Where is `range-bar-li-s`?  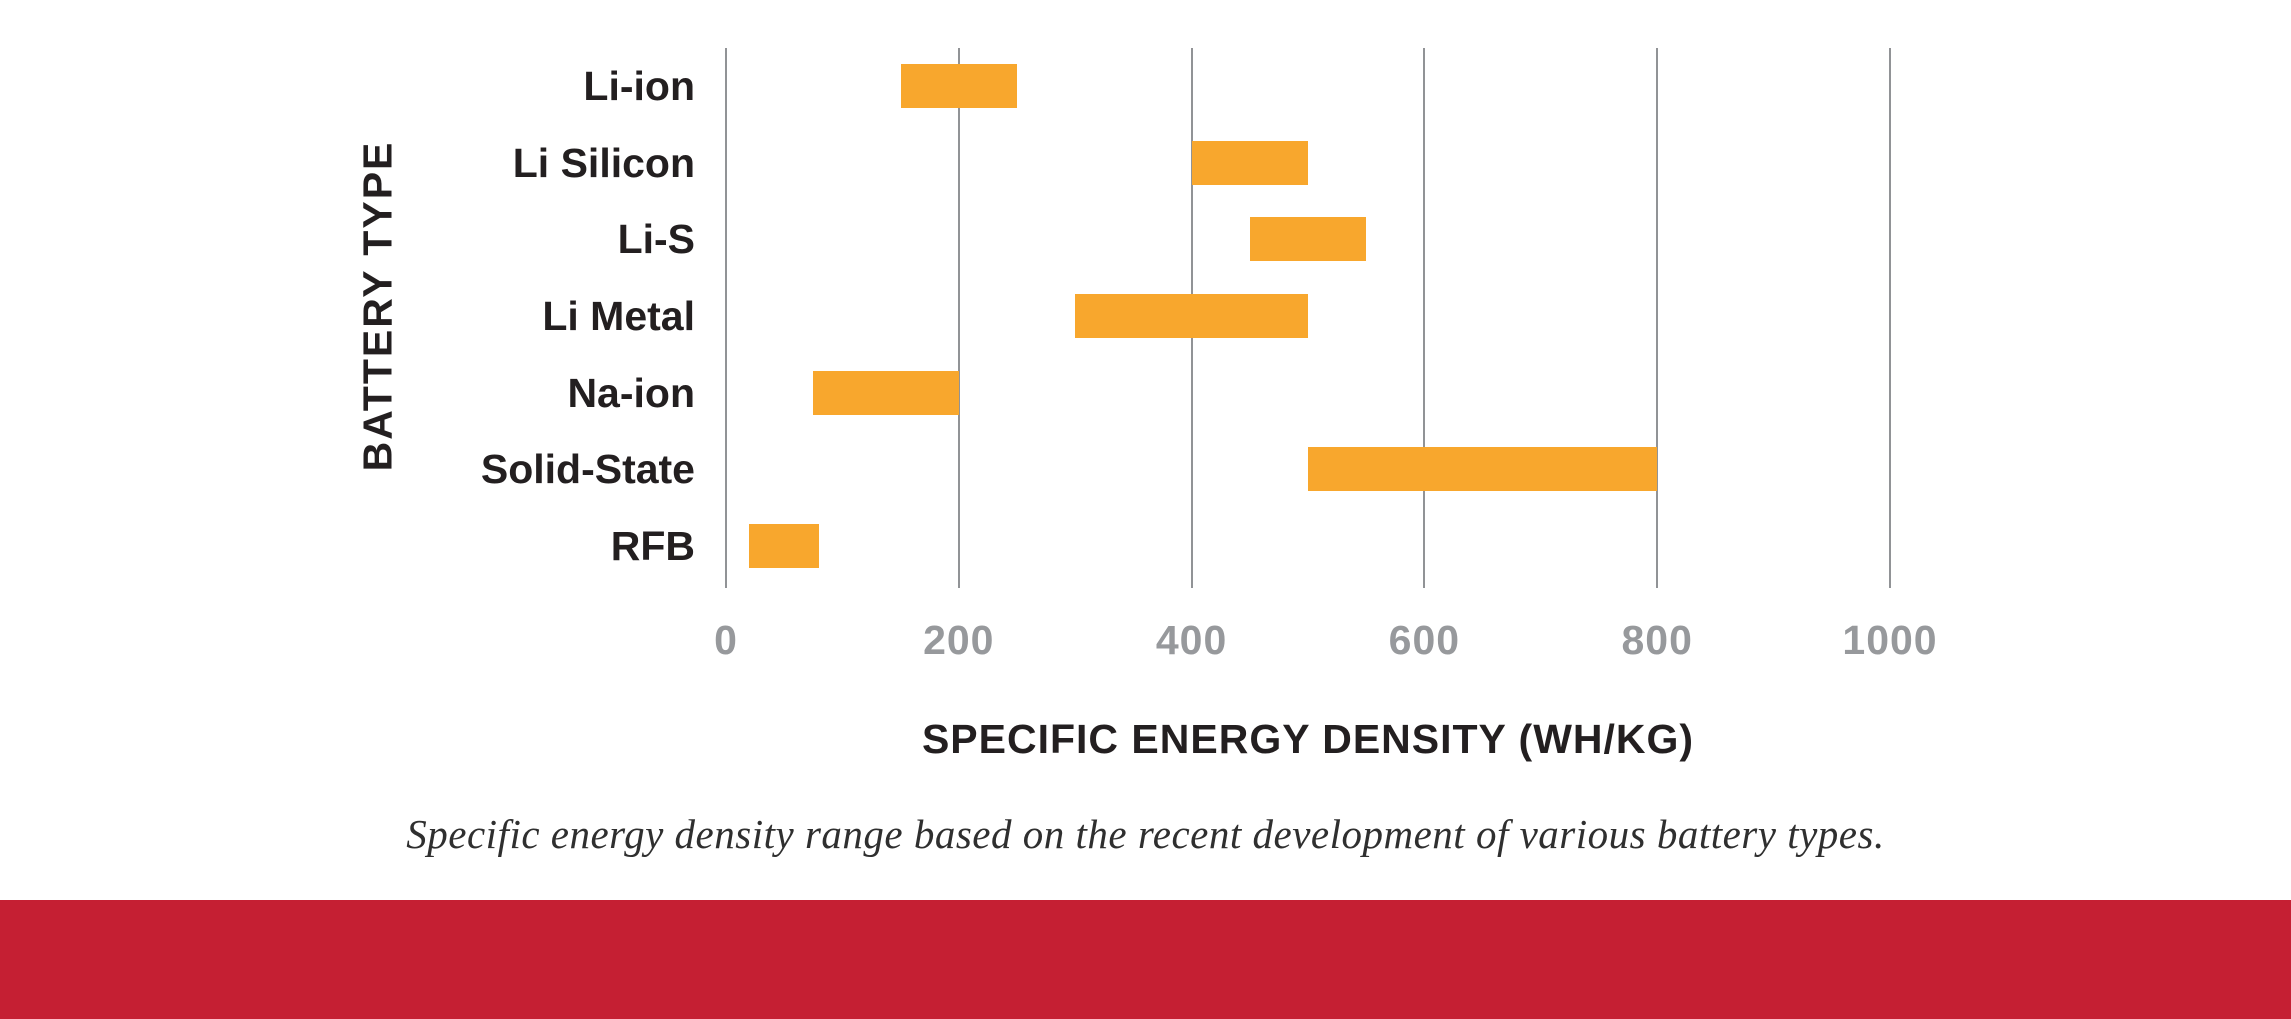 range-bar-li-s is located at coordinates (1308, 239).